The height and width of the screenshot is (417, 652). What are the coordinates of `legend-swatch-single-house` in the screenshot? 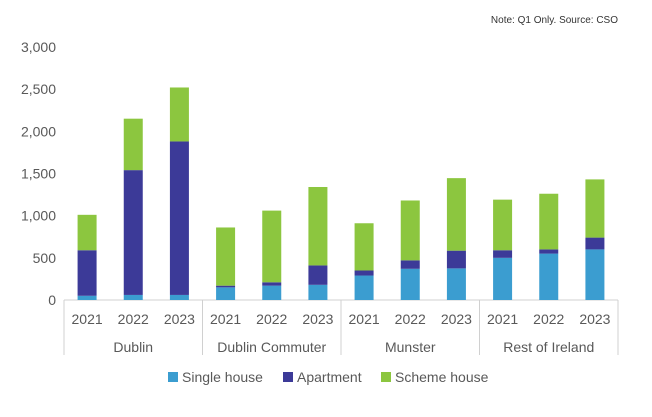 It's located at (173, 377).